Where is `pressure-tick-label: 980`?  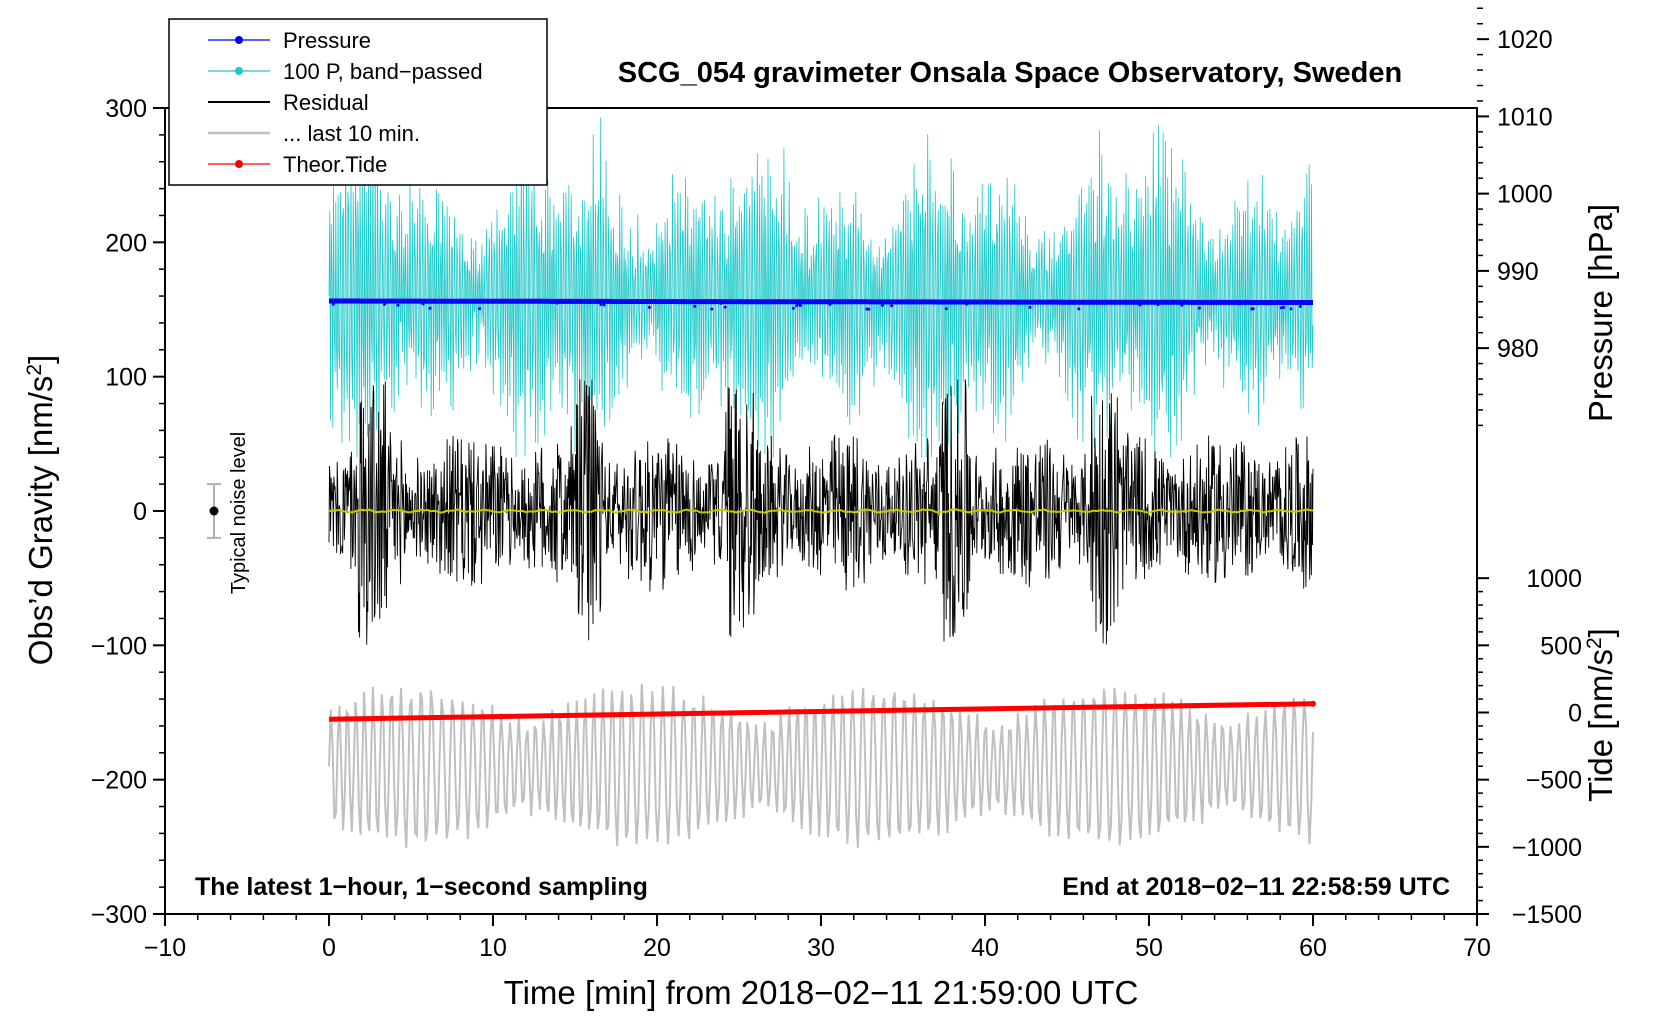
pressure-tick-label: 980 is located at coordinates (1518, 349).